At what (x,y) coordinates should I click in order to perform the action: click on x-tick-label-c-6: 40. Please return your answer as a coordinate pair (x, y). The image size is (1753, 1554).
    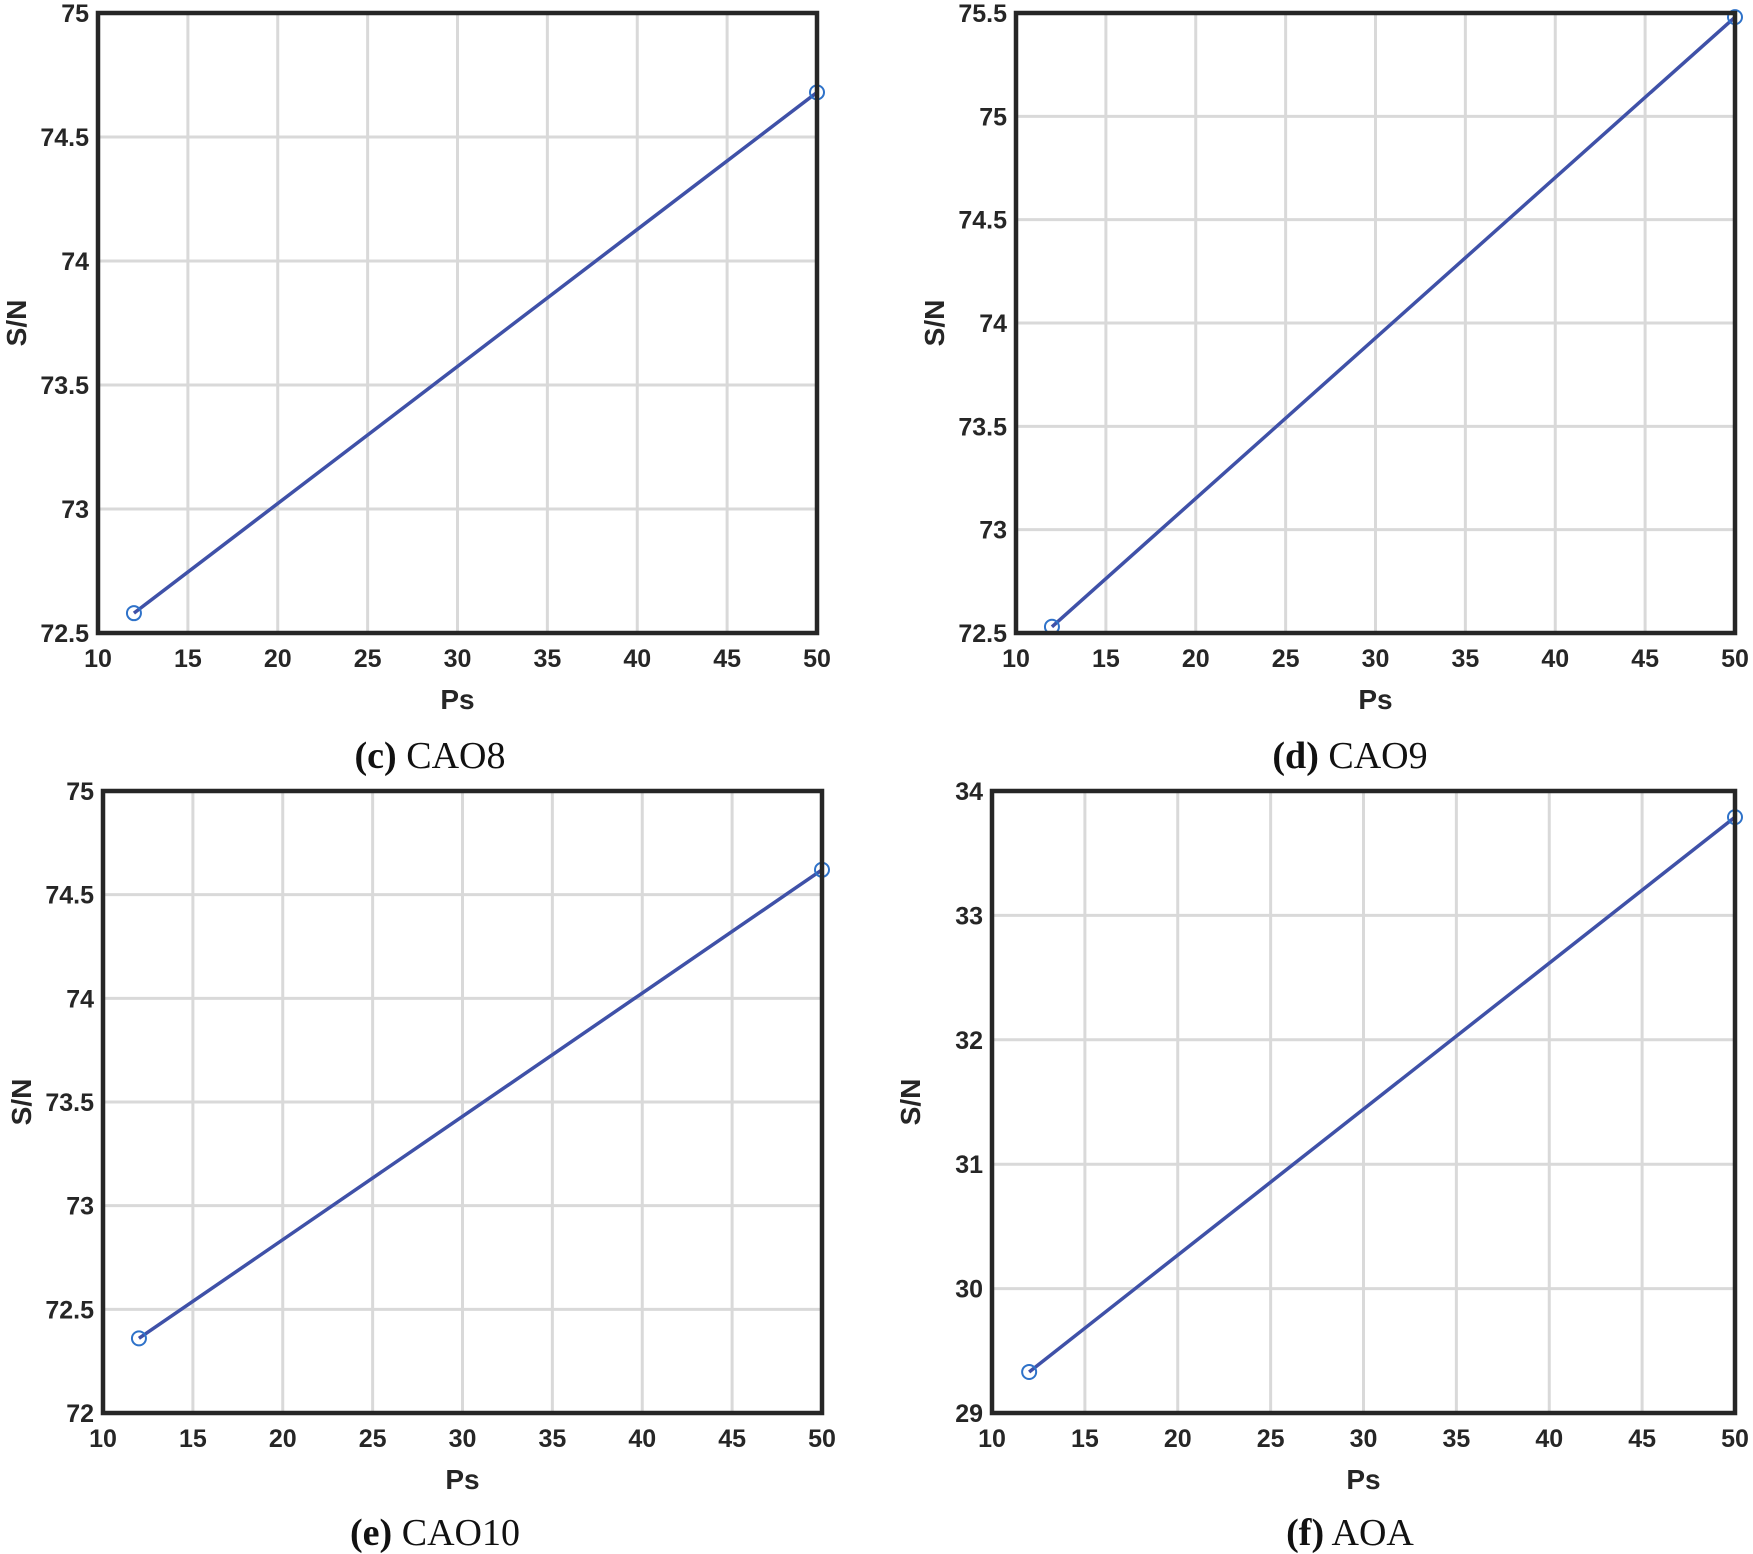
    Looking at the image, I should click on (637, 659).